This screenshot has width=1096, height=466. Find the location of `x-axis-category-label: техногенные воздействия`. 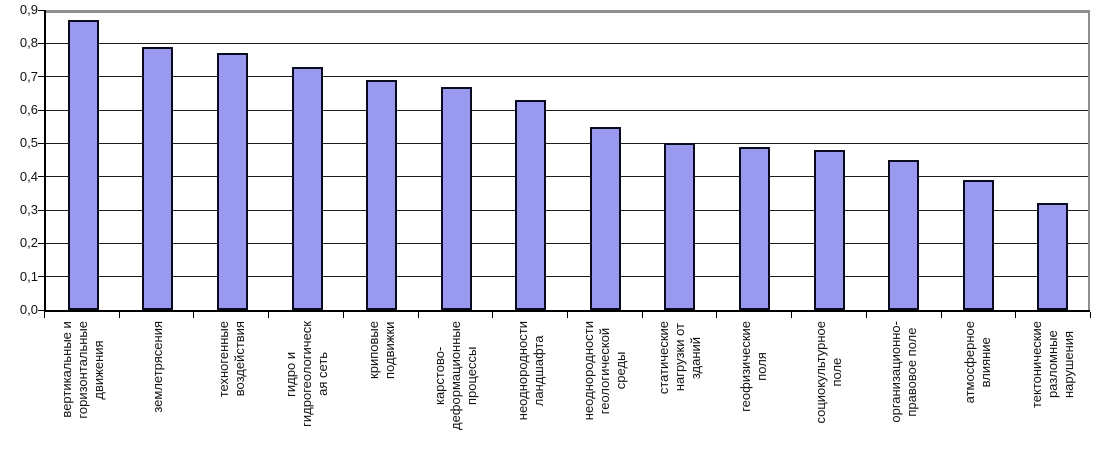

x-axis-category-label: техногенные воздействия is located at coordinates (232, 359).